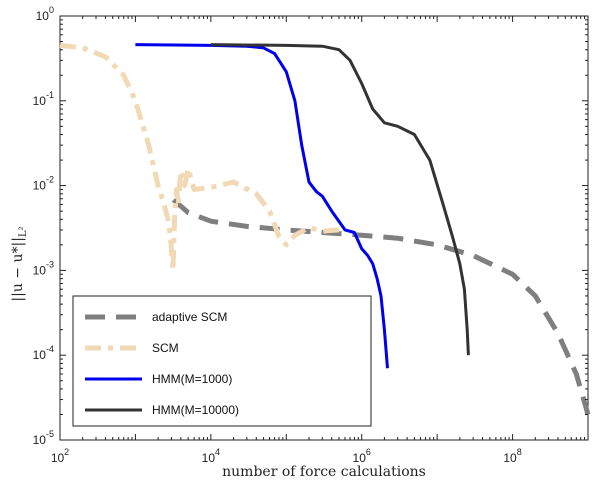  What do you see at coordinates (512, 456) in the screenshot?
I see `x-tick-label-3: 10⁸` at bounding box center [512, 456].